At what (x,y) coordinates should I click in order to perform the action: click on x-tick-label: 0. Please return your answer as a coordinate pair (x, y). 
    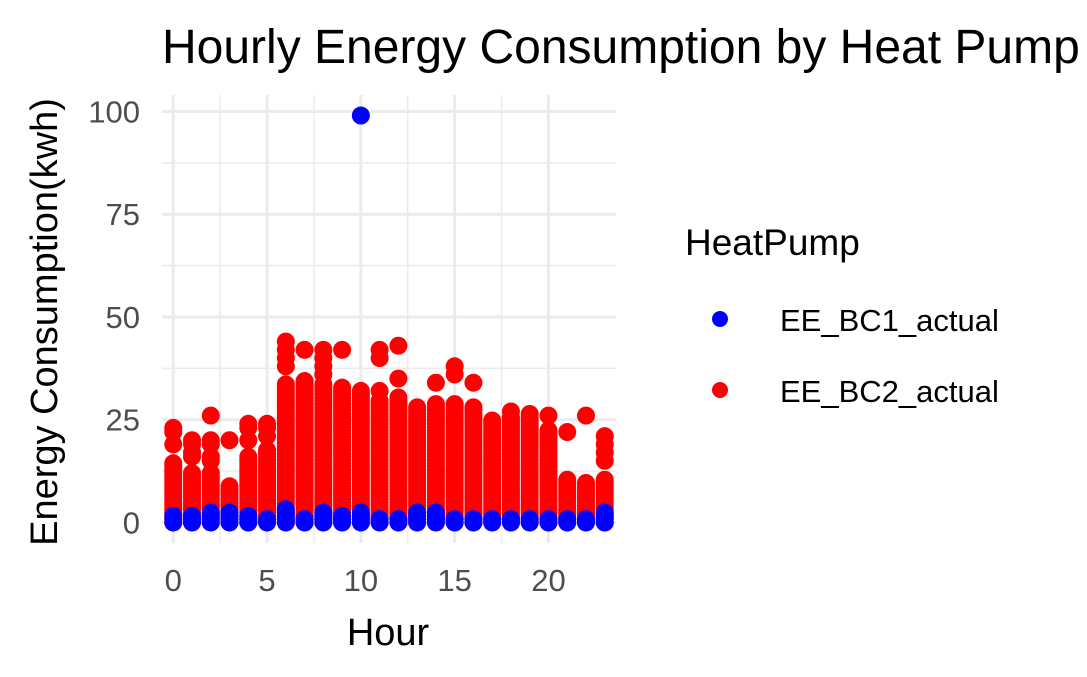
    Looking at the image, I should click on (173, 580).